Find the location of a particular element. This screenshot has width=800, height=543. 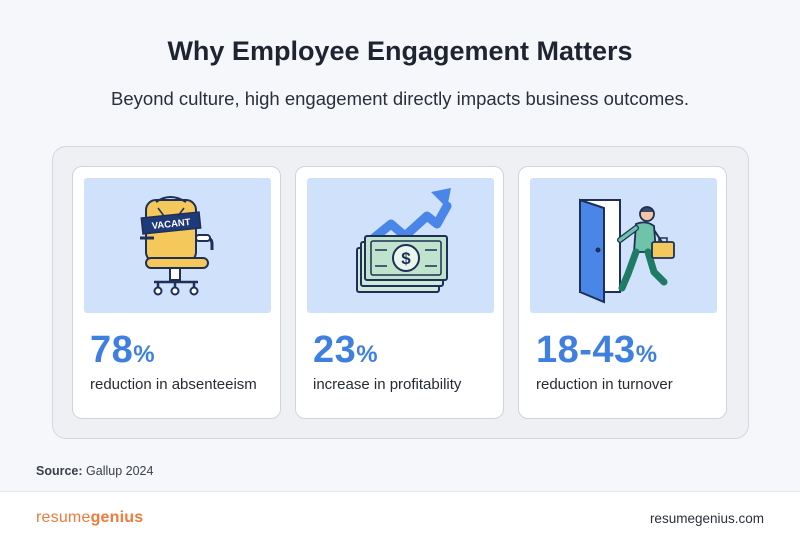

stat-number: 78 is located at coordinates (112, 350).